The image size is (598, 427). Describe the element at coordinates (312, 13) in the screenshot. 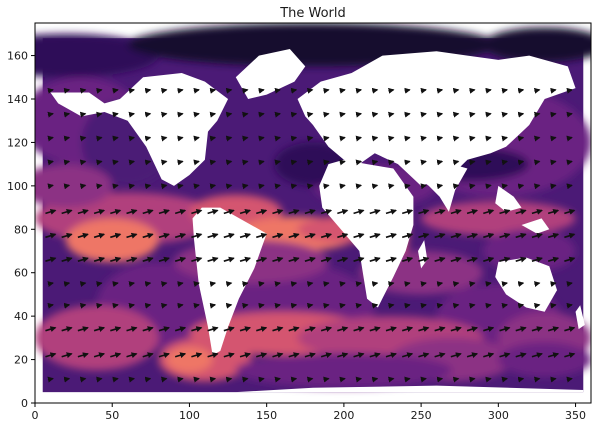

I see `chart-title: The World` at that location.